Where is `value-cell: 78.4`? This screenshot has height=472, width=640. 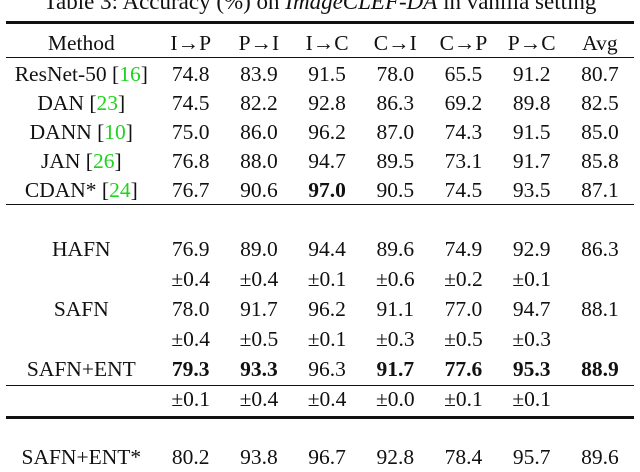 value-cell: 78.4 is located at coordinates (463, 457).